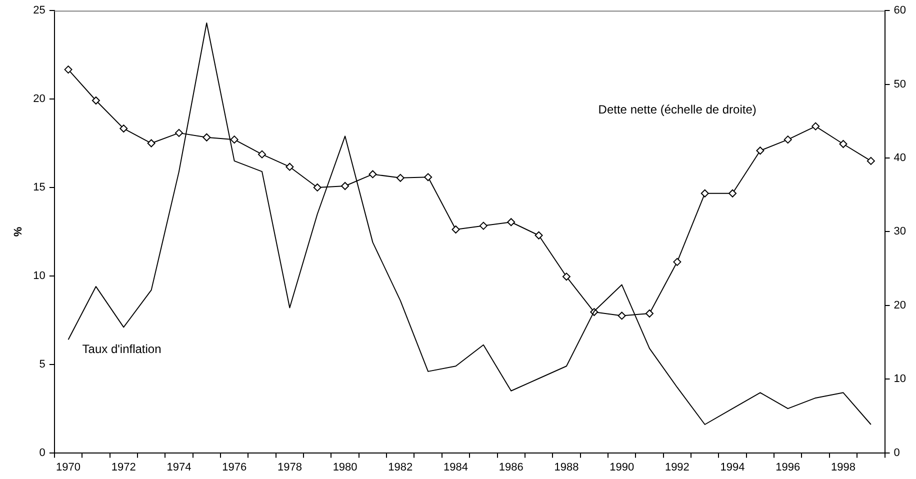 The image size is (916, 479). What do you see at coordinates (900, 305) in the screenshot?
I see `y2-tick-label: 20` at bounding box center [900, 305].